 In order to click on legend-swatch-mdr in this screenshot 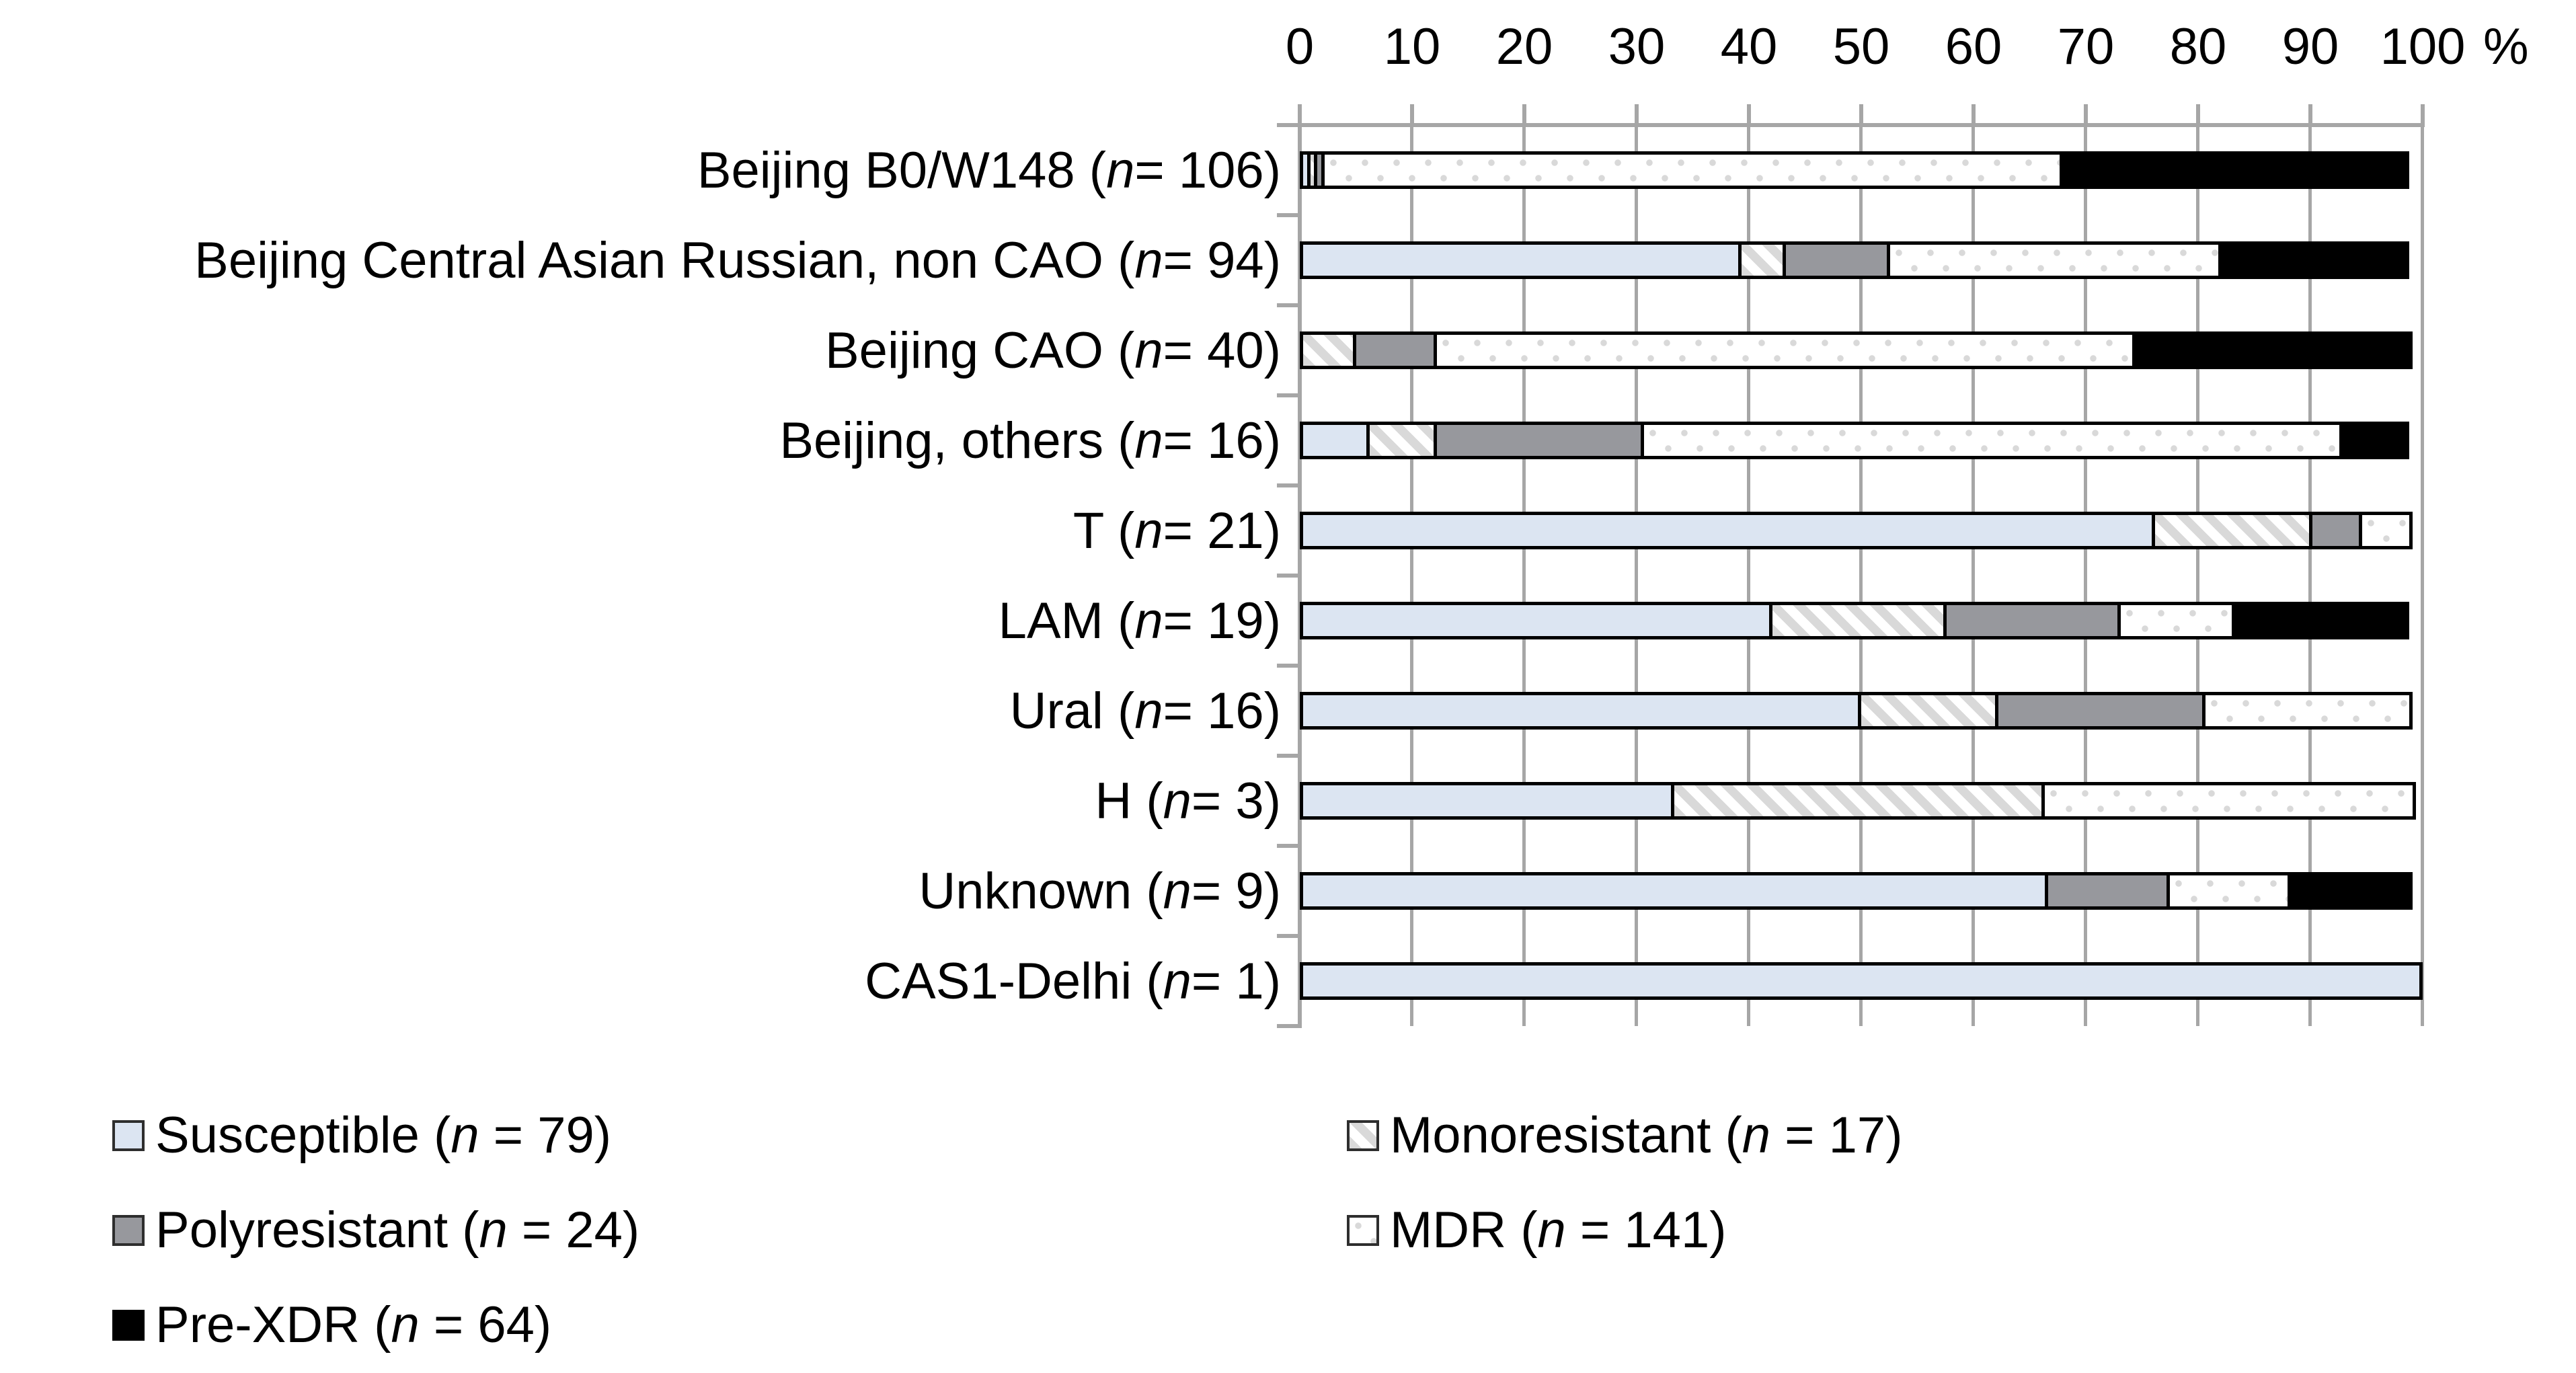, I will do `click(1363, 1230)`.